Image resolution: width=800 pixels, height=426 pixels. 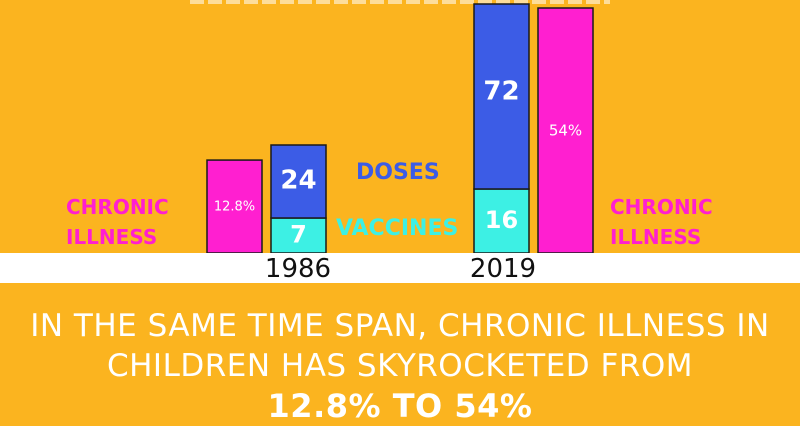 What do you see at coordinates (400, 406) in the screenshot?
I see `headline-highlight: 12.8% TO 54%` at bounding box center [400, 406].